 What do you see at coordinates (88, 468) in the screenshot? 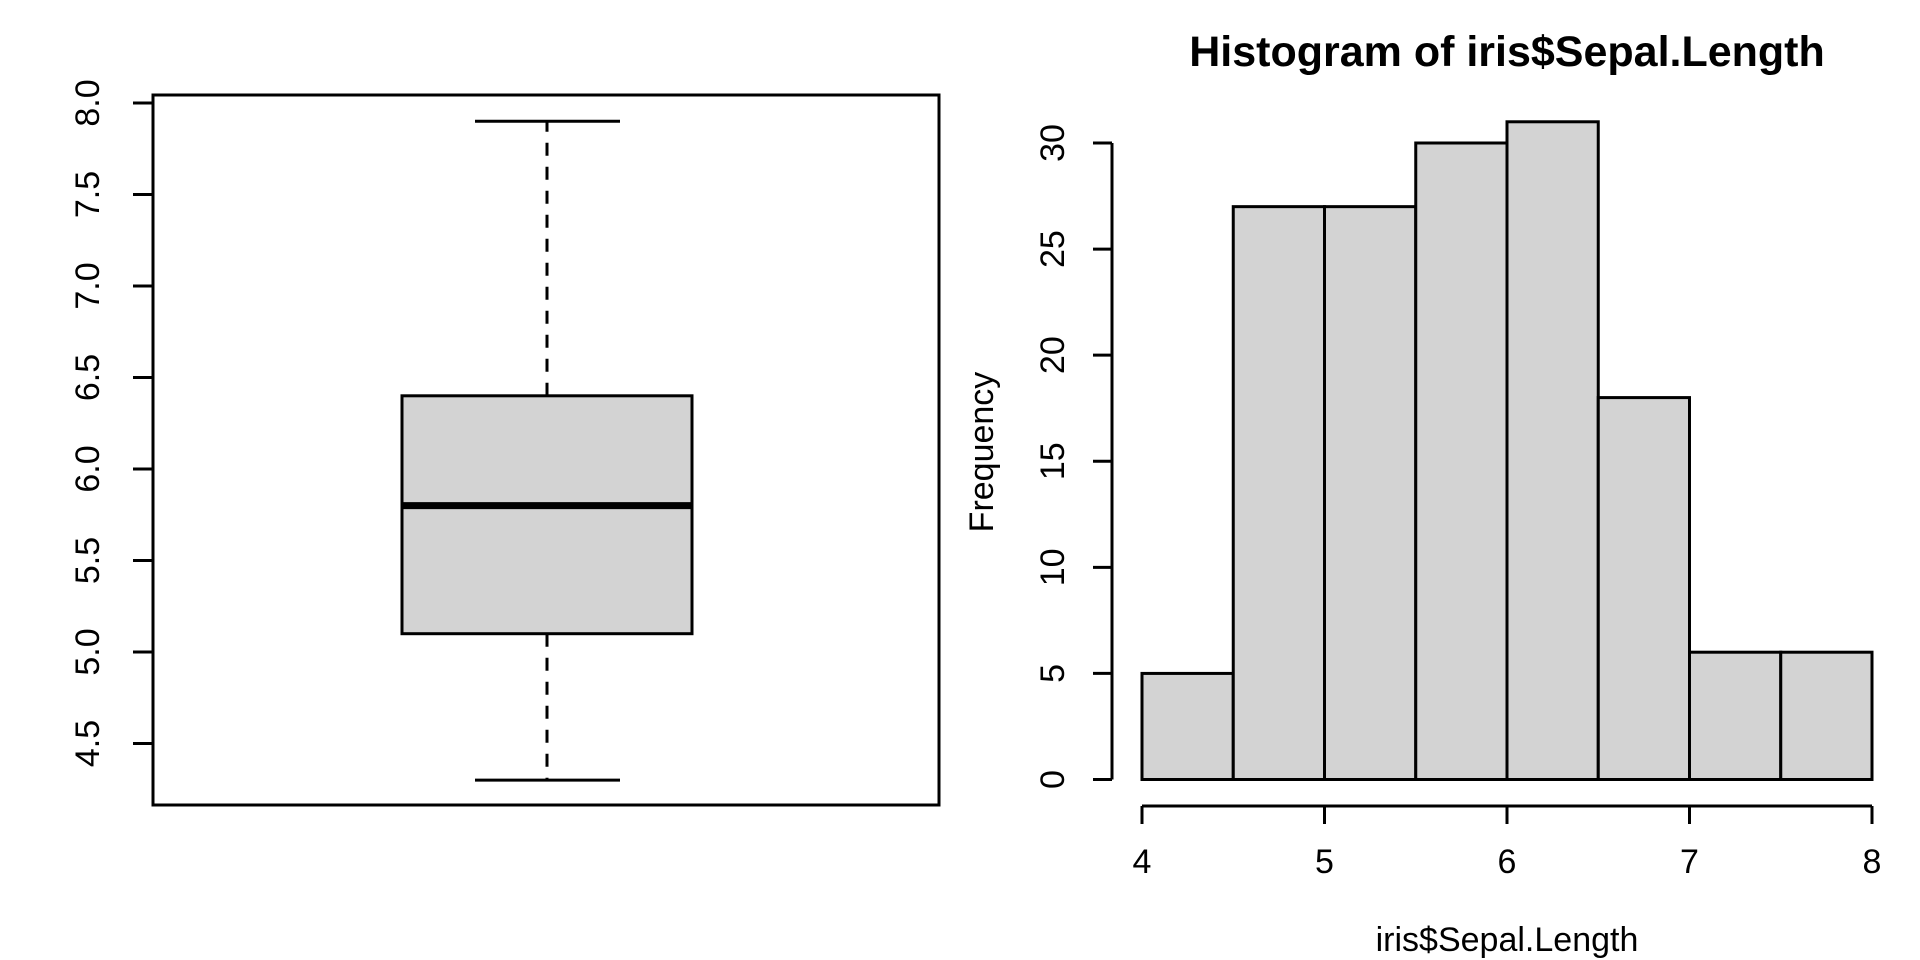
I see `boxplot-y-tick-label: 6.0` at bounding box center [88, 468].